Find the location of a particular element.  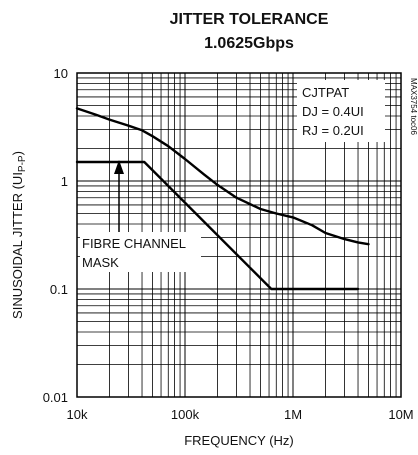

y-tick-label: 0.1 is located at coordinates (59, 289).